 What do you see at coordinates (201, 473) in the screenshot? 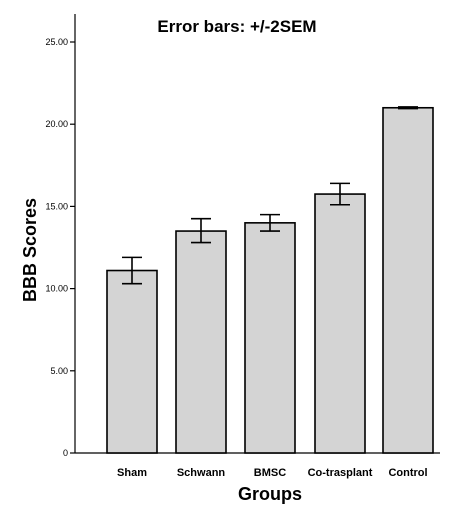
I see `x-tick-label: Schwann` at bounding box center [201, 473].